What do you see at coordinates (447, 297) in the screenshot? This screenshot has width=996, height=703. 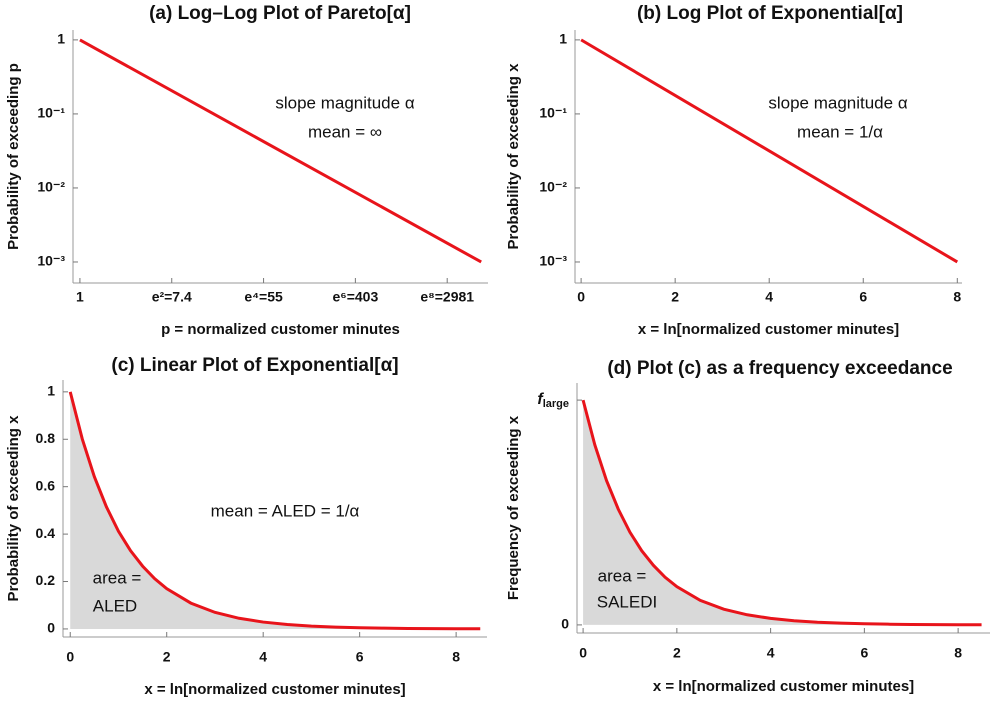 I see `x-tick-label: e⁸=2981` at bounding box center [447, 297].